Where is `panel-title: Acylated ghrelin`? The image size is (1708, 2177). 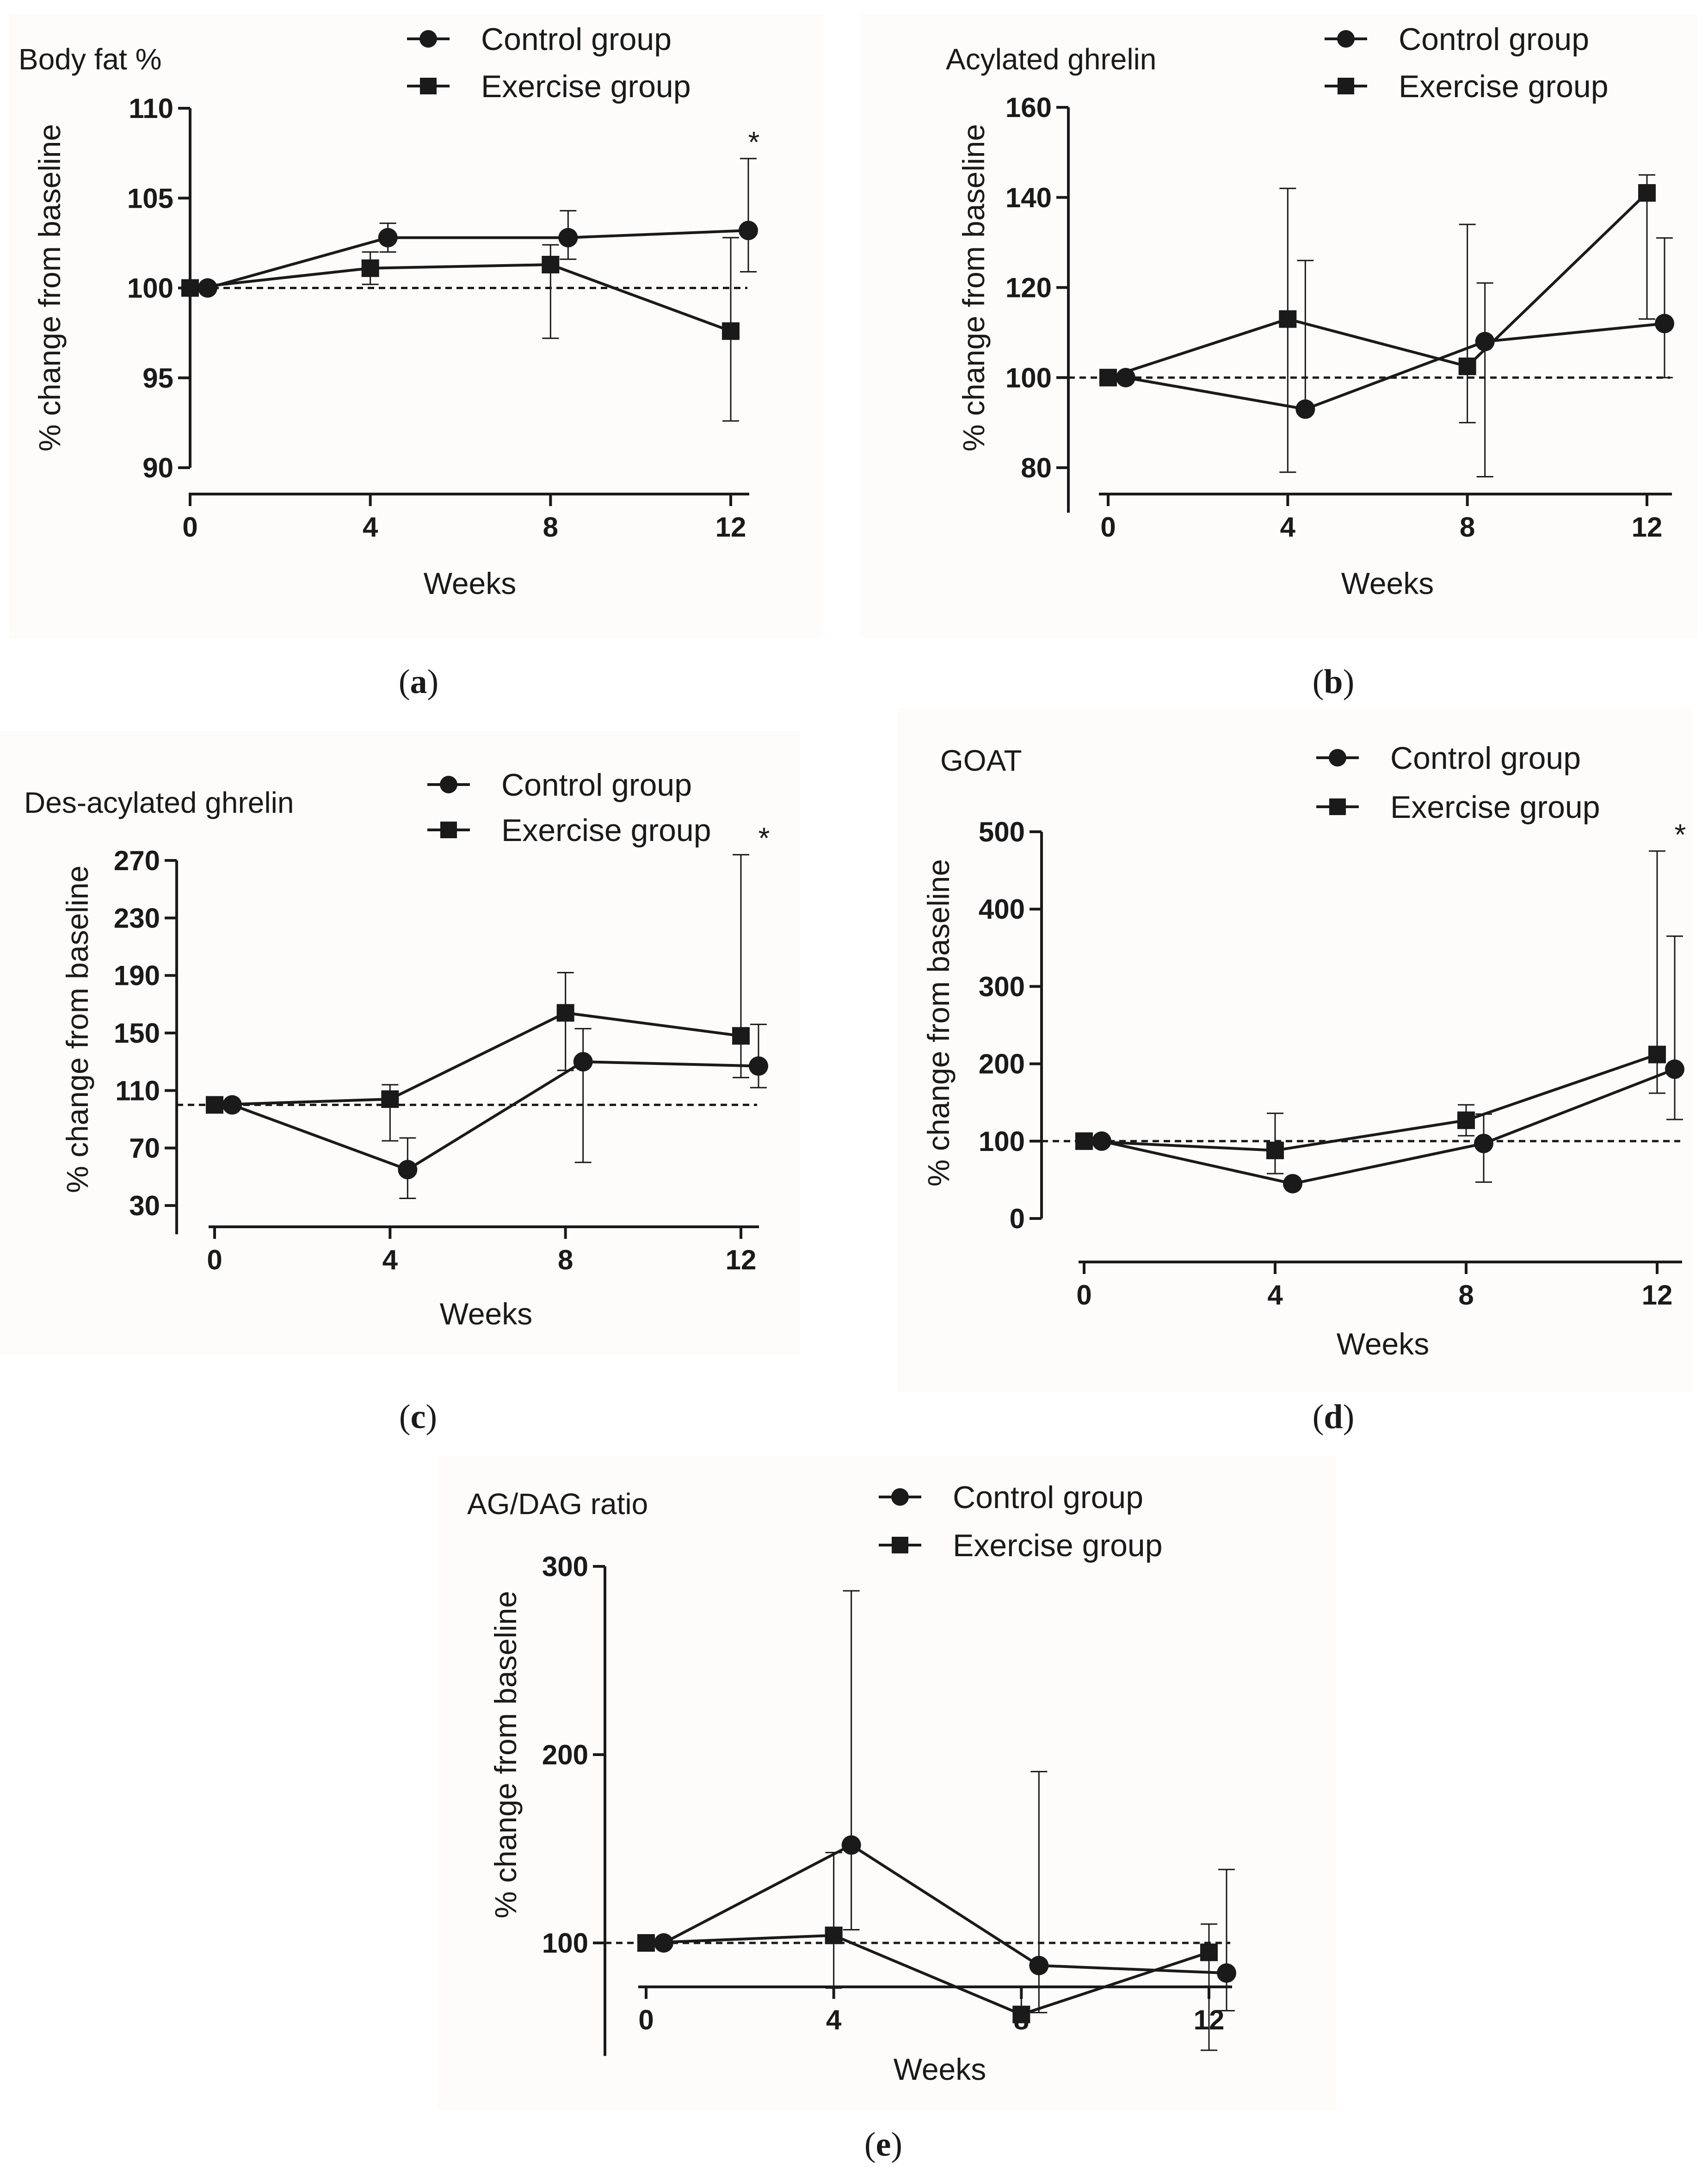
panel-title: Acylated ghrelin is located at coordinates (1051, 59).